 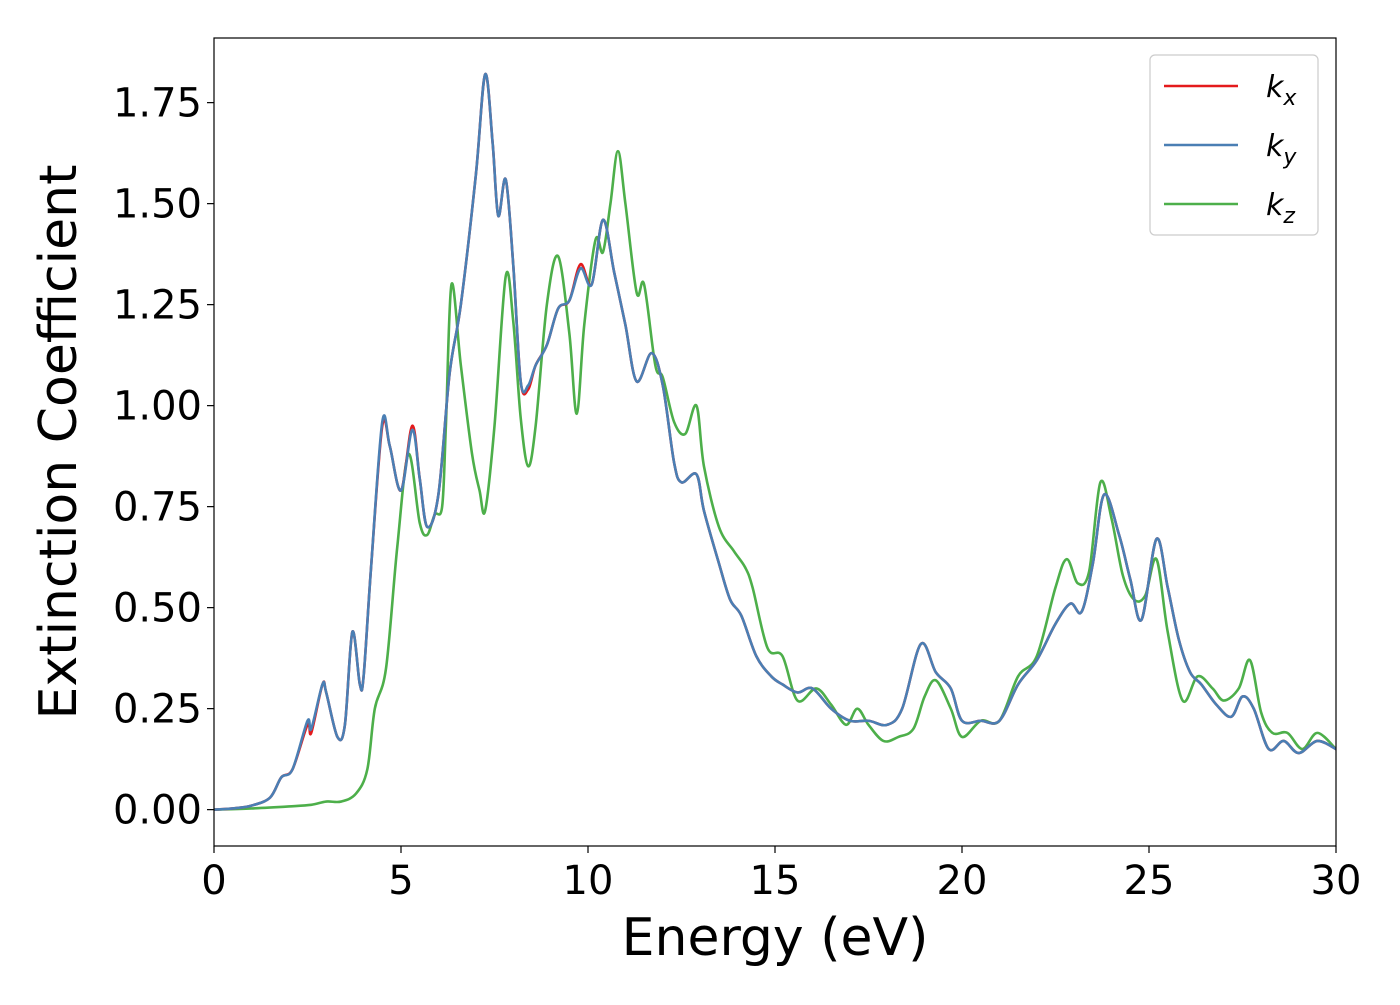 What do you see at coordinates (1281, 149) in the screenshot?
I see `legend-label-k-y: ky` at bounding box center [1281, 149].